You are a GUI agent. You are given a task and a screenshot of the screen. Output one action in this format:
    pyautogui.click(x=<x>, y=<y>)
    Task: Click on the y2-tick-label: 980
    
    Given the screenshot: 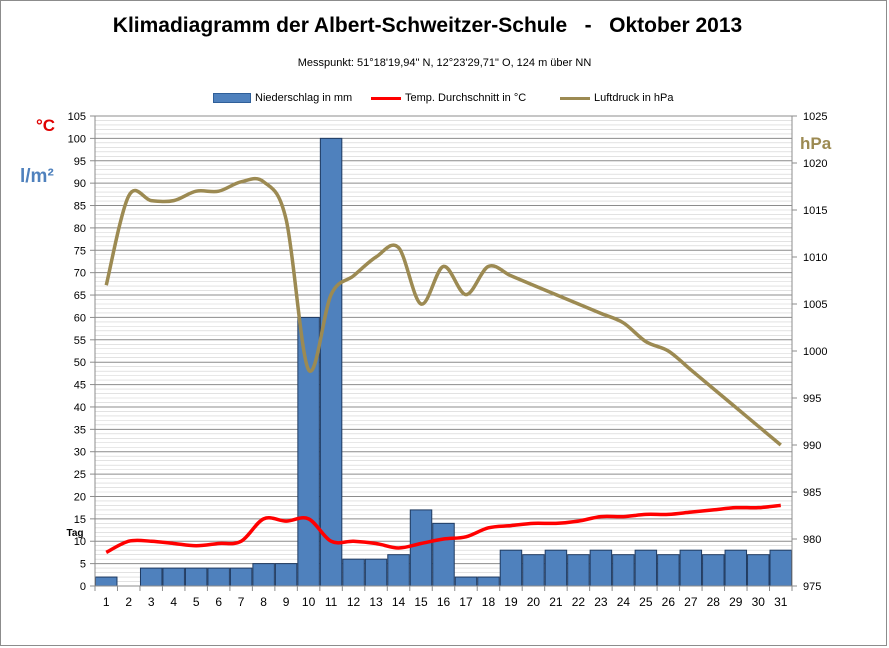 What is the action you would take?
    pyautogui.click(x=812, y=540)
    